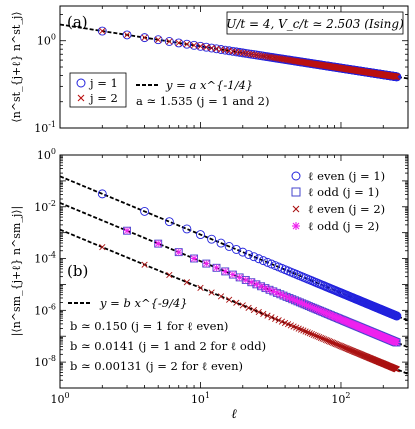 This screenshot has height=429, width=415. Describe the element at coordinates (45, 127) in the screenshot. I see `y-tick-label: 10⁻¹` at that location.